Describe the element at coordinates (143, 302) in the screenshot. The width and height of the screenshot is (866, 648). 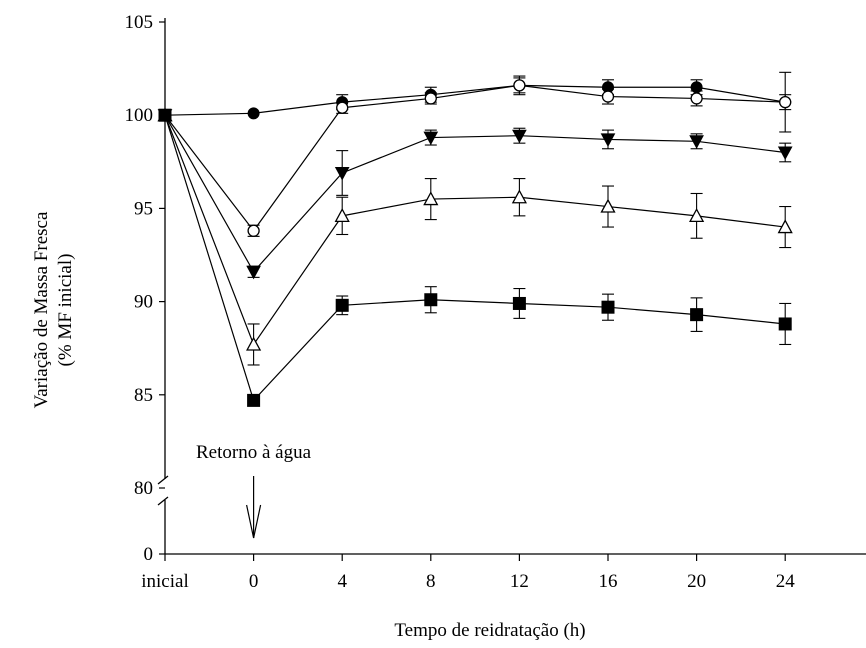
I see `y-tick-label: 90` at that location.